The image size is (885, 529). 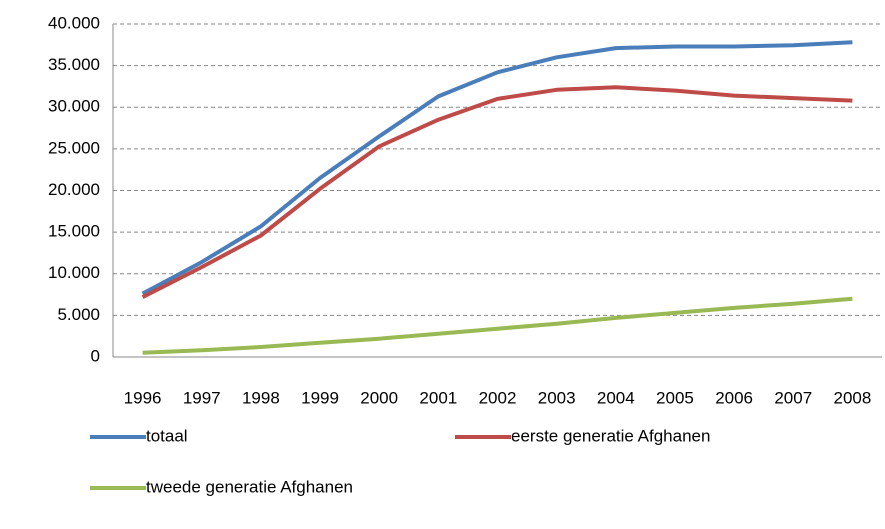 What do you see at coordinates (74, 64) in the screenshot?
I see `y-tick-label: 35.000` at bounding box center [74, 64].